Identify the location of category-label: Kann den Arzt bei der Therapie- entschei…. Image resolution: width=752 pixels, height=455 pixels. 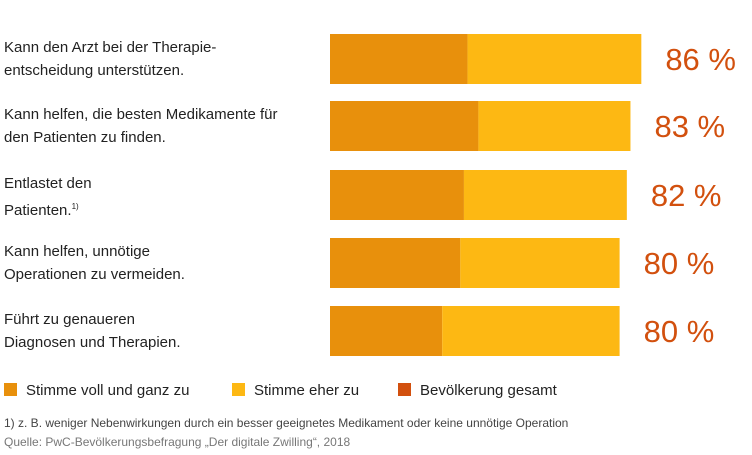
(110, 59).